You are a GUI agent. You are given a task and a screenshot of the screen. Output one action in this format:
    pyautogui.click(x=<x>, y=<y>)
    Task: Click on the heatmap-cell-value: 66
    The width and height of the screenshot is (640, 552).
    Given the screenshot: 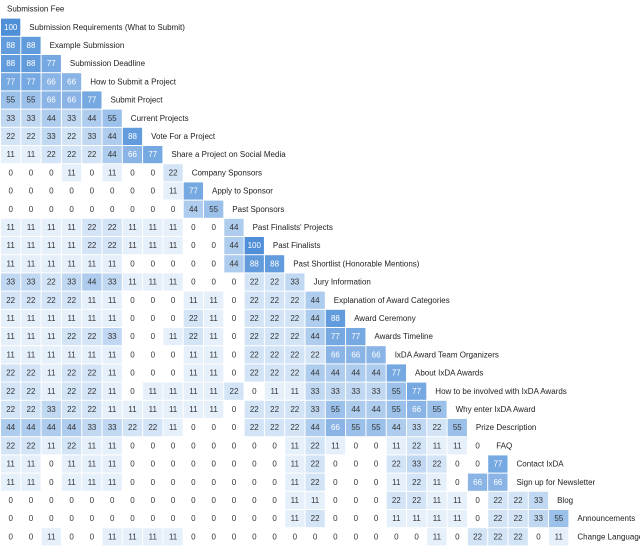 What is the action you would take?
    pyautogui.click(x=497, y=482)
    